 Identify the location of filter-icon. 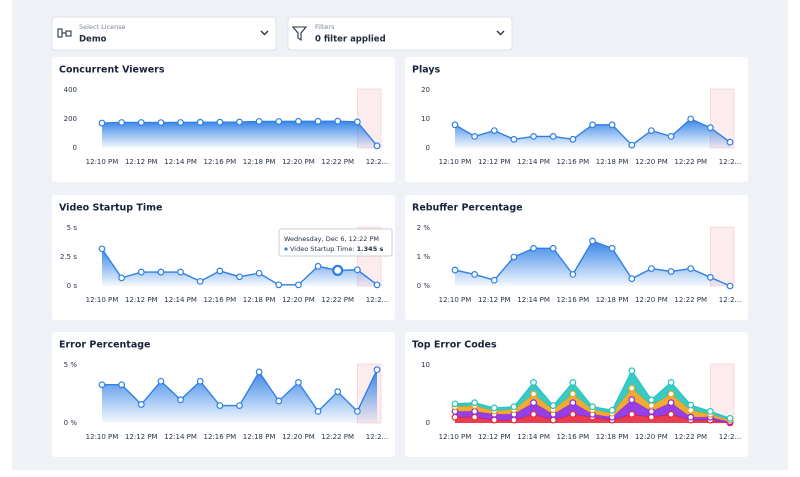
(299, 34).